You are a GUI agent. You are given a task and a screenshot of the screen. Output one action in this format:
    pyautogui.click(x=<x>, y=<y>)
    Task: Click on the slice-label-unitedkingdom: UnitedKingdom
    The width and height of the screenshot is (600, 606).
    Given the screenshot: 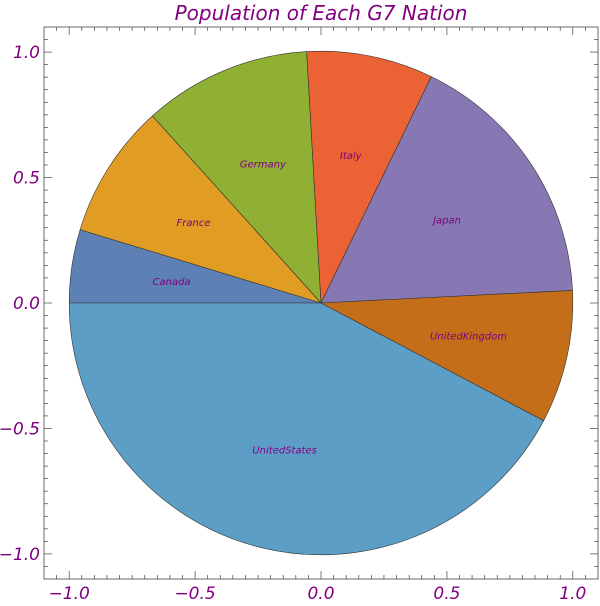 What is the action you would take?
    pyautogui.click(x=468, y=337)
    